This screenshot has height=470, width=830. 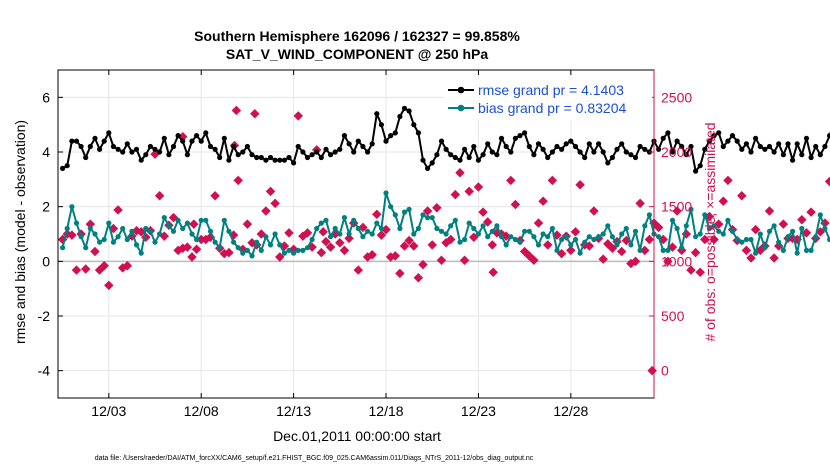 I want to click on y-left-tick-label: -4, so click(x=44, y=371).